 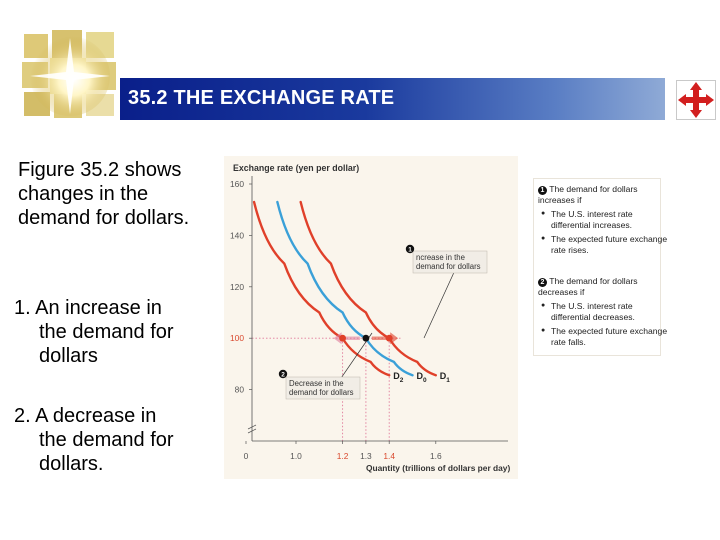 I want to click on x-tick-label: 1.3, so click(x=366, y=456).